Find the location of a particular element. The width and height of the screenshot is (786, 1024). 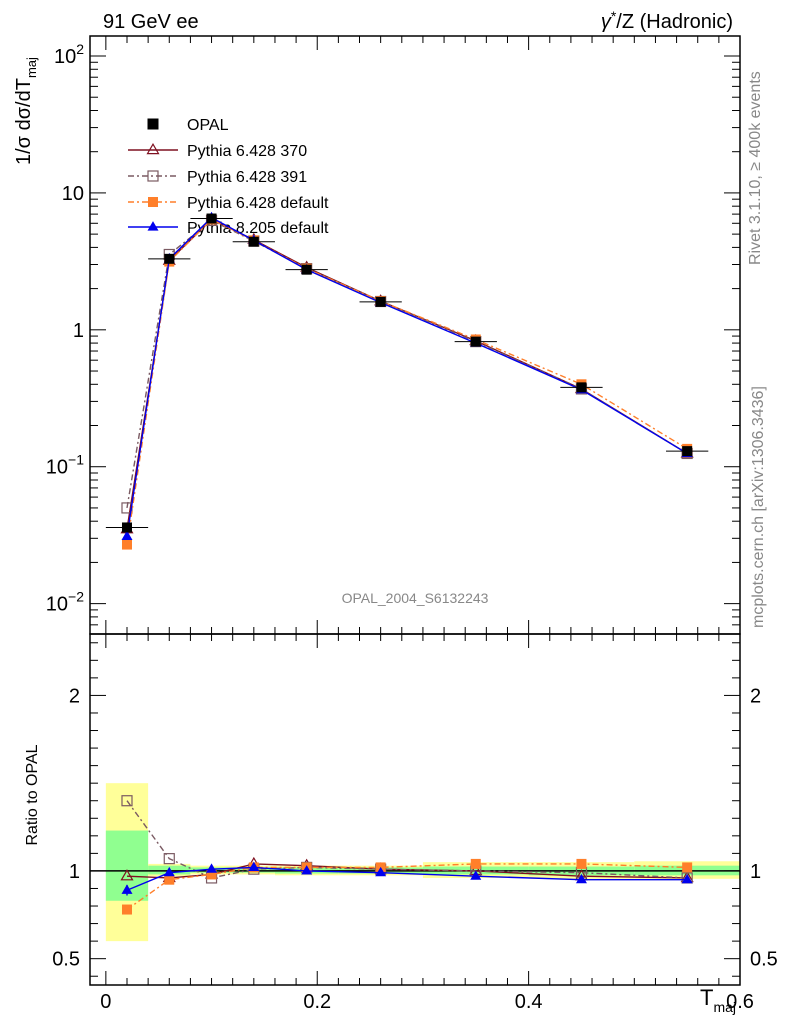

legend-sample-pydefault is located at coordinates (153, 202).